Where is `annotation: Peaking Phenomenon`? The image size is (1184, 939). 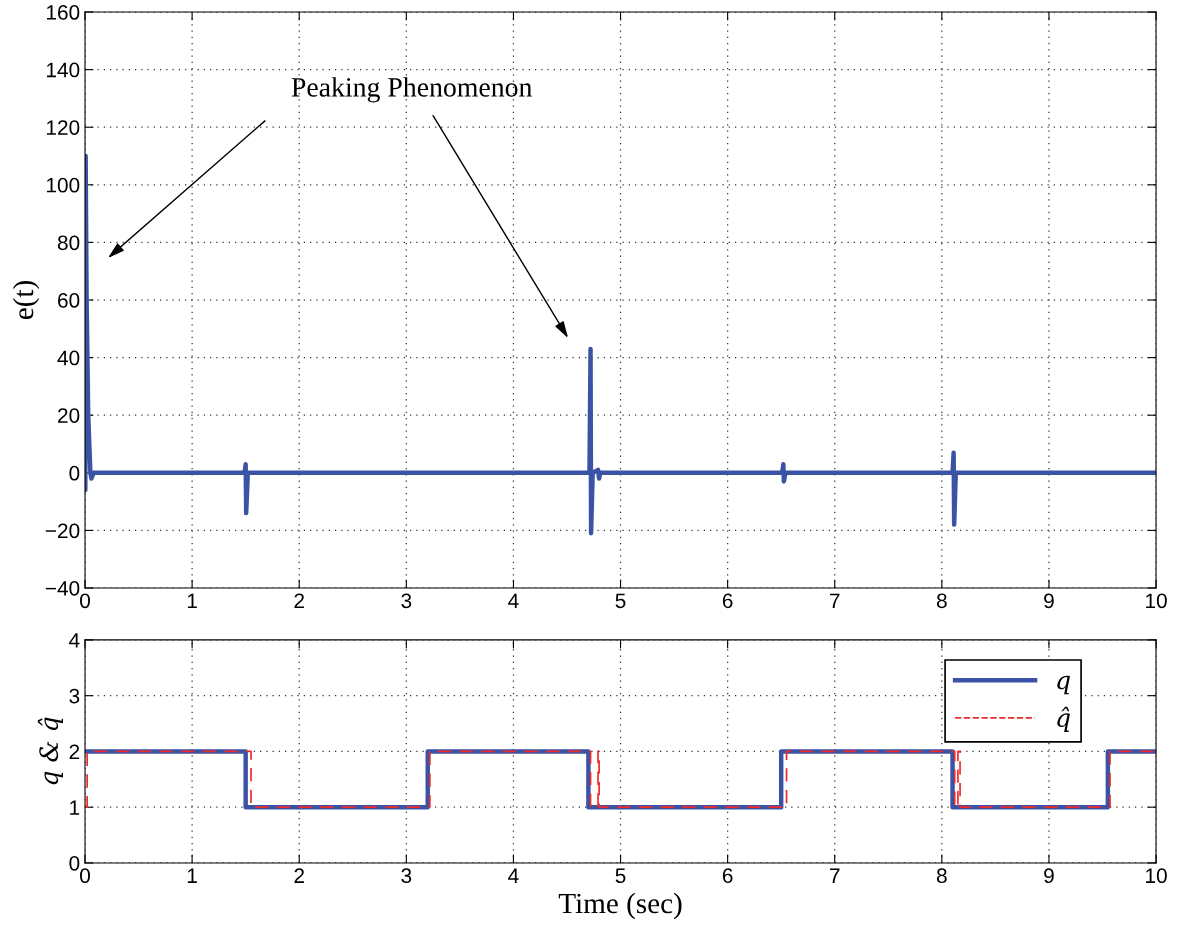 annotation: Peaking Phenomenon is located at coordinates (411, 90).